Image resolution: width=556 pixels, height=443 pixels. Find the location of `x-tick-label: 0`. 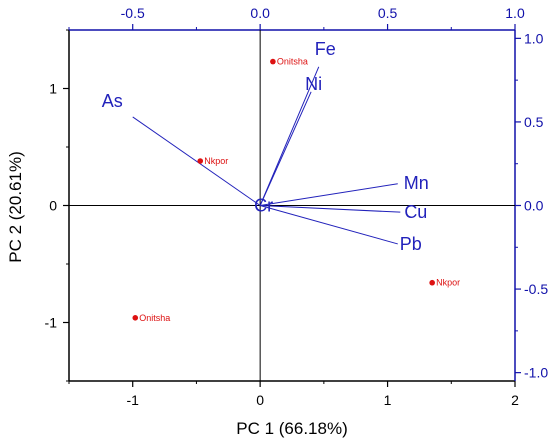

x-tick-label: 0 is located at coordinates (260, 400).